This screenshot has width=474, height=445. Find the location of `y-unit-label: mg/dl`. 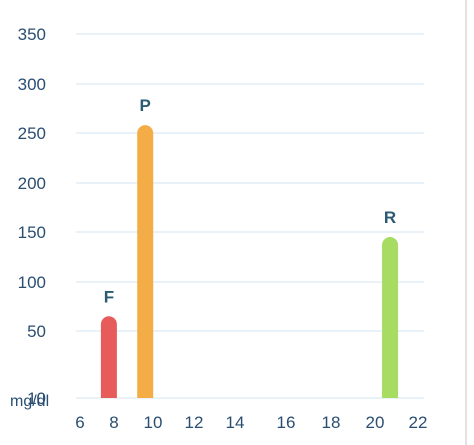

y-unit-label: mg/dl is located at coordinates (29, 401).